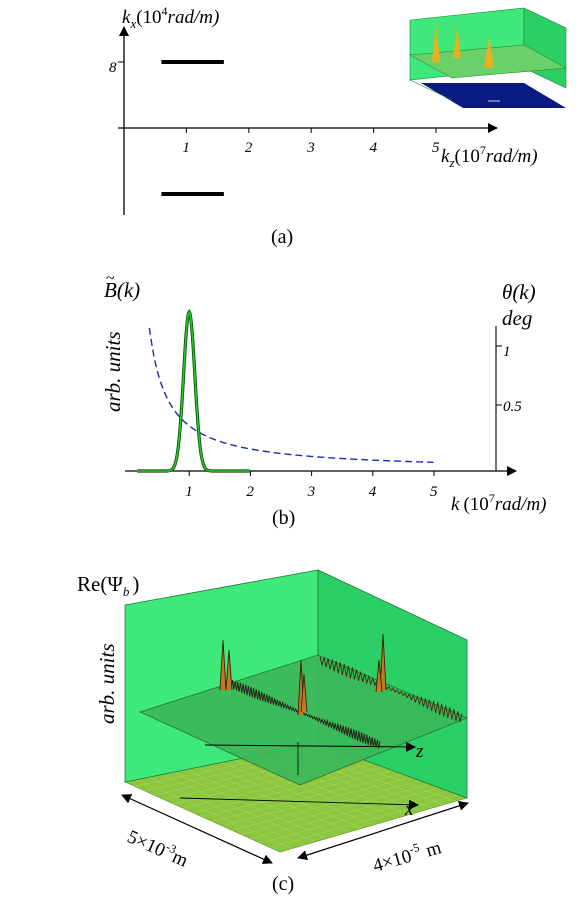  What do you see at coordinates (519, 292) in the screenshot?
I see `panel-b-right-label: θ(k)` at bounding box center [519, 292].